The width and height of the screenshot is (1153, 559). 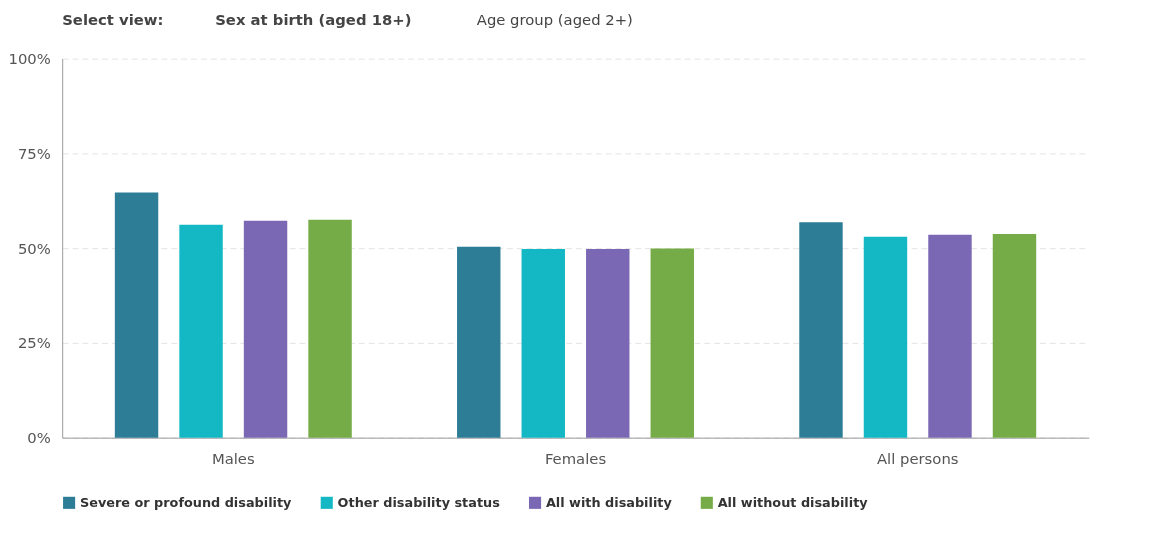 What do you see at coordinates (575, 458) in the screenshot?
I see `x-tick-label: Females` at bounding box center [575, 458].